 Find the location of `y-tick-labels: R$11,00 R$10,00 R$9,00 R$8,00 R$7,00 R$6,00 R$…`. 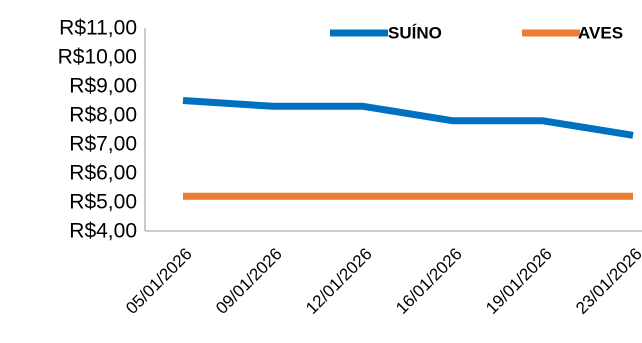

y-tick-labels: R$11,00 R$10,00 R$9,00 R$8,00 R$7,00 R$6,00 R$… is located at coordinates (97, 130).